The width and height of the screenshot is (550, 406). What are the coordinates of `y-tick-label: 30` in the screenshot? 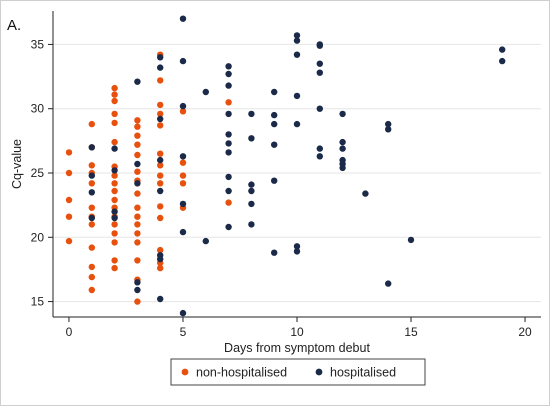 It's located at (38, 109).